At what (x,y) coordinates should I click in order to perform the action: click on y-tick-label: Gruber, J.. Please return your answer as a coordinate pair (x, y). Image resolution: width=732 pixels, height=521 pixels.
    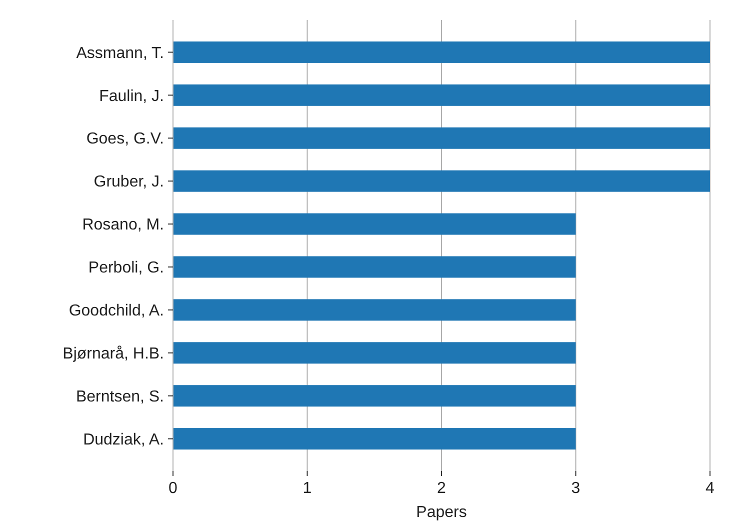
    Looking at the image, I should click on (129, 182).